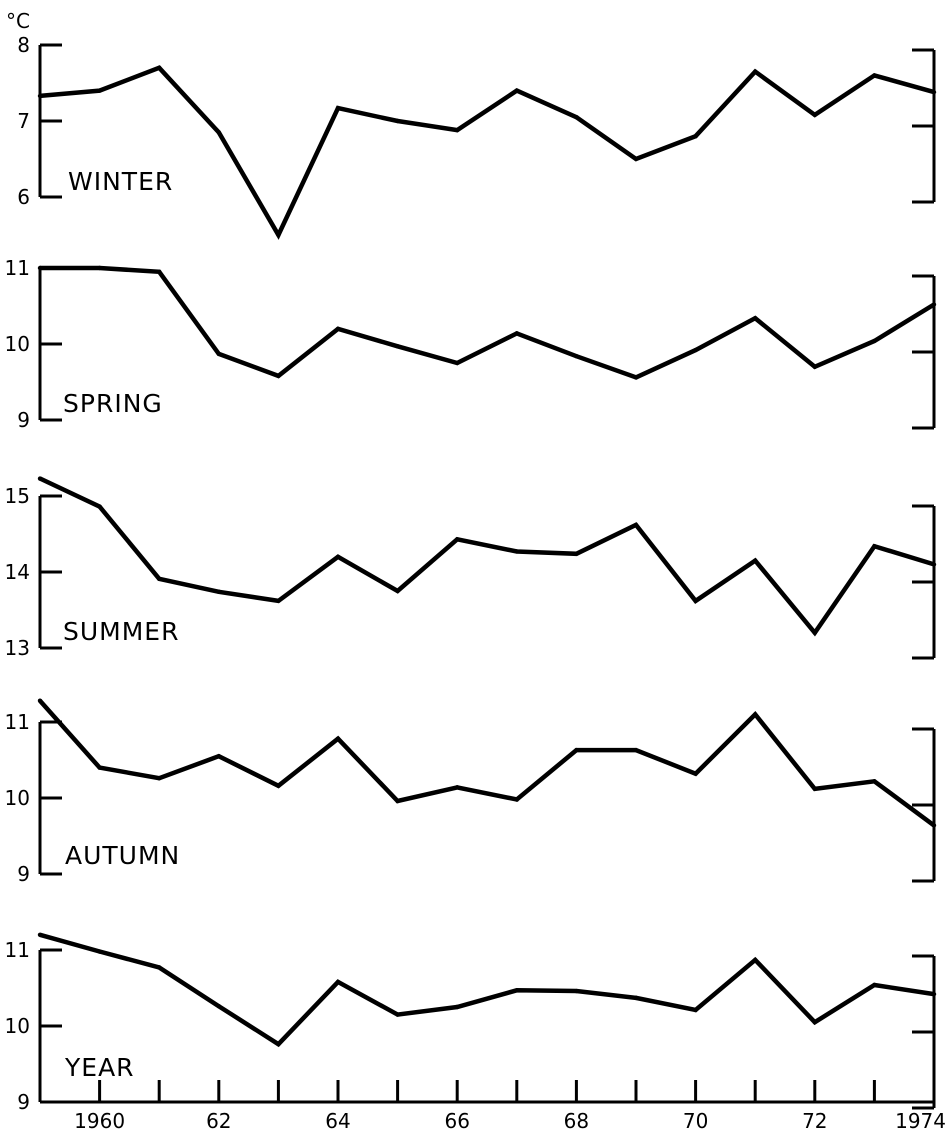 The image size is (951, 1141). Describe the element at coordinates (17, 722) in the screenshot. I see `autumn-y-tick-label: 11` at that location.